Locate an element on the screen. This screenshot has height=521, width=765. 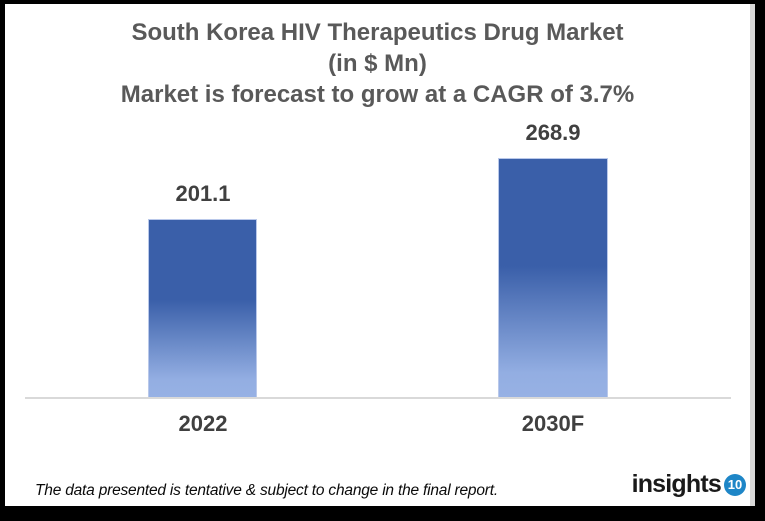
logo-badge-10-icon: 10 is located at coordinates (735, 484).